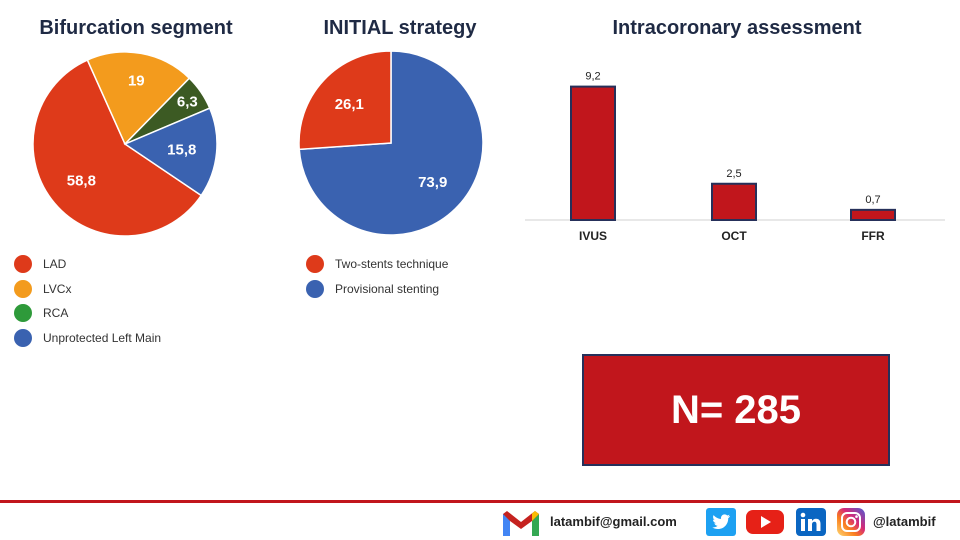 The width and height of the screenshot is (960, 540). Describe the element at coordinates (613, 521) in the screenshot. I see `footer-email: latambif@gmail.com` at that location.